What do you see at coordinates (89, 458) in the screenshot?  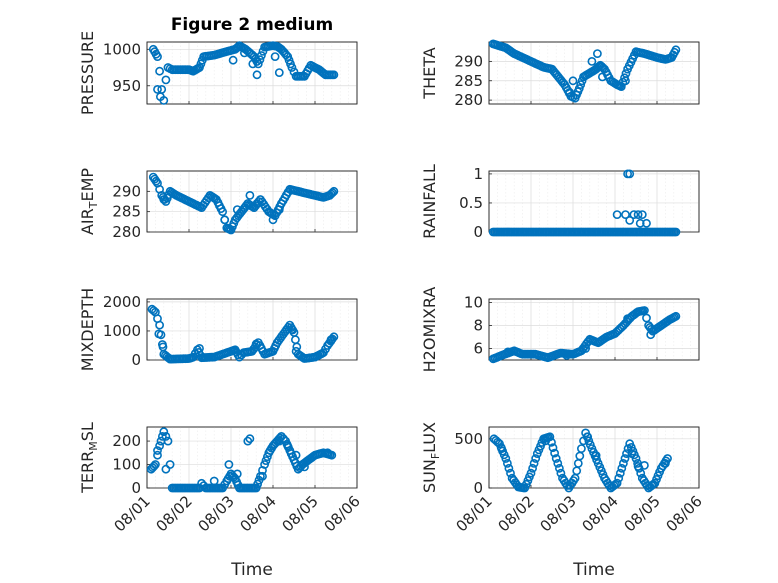 I see `y-axis-label: TERRMSL` at bounding box center [89, 458].